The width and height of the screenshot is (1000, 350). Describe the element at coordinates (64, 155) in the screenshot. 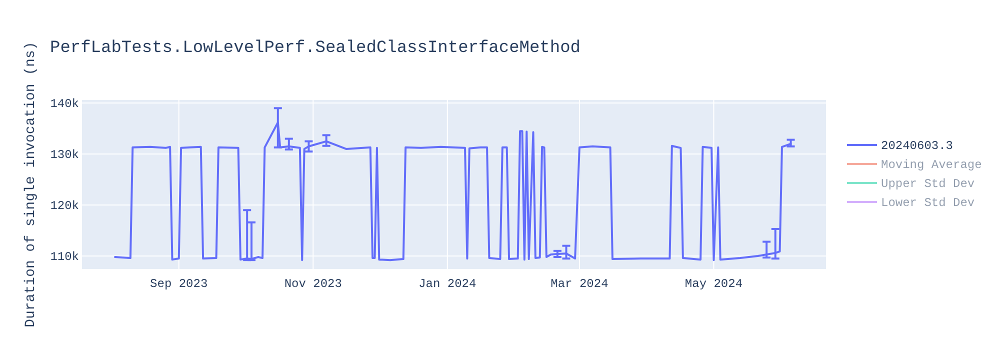

I see `y-tick-label: 130k` at that location.